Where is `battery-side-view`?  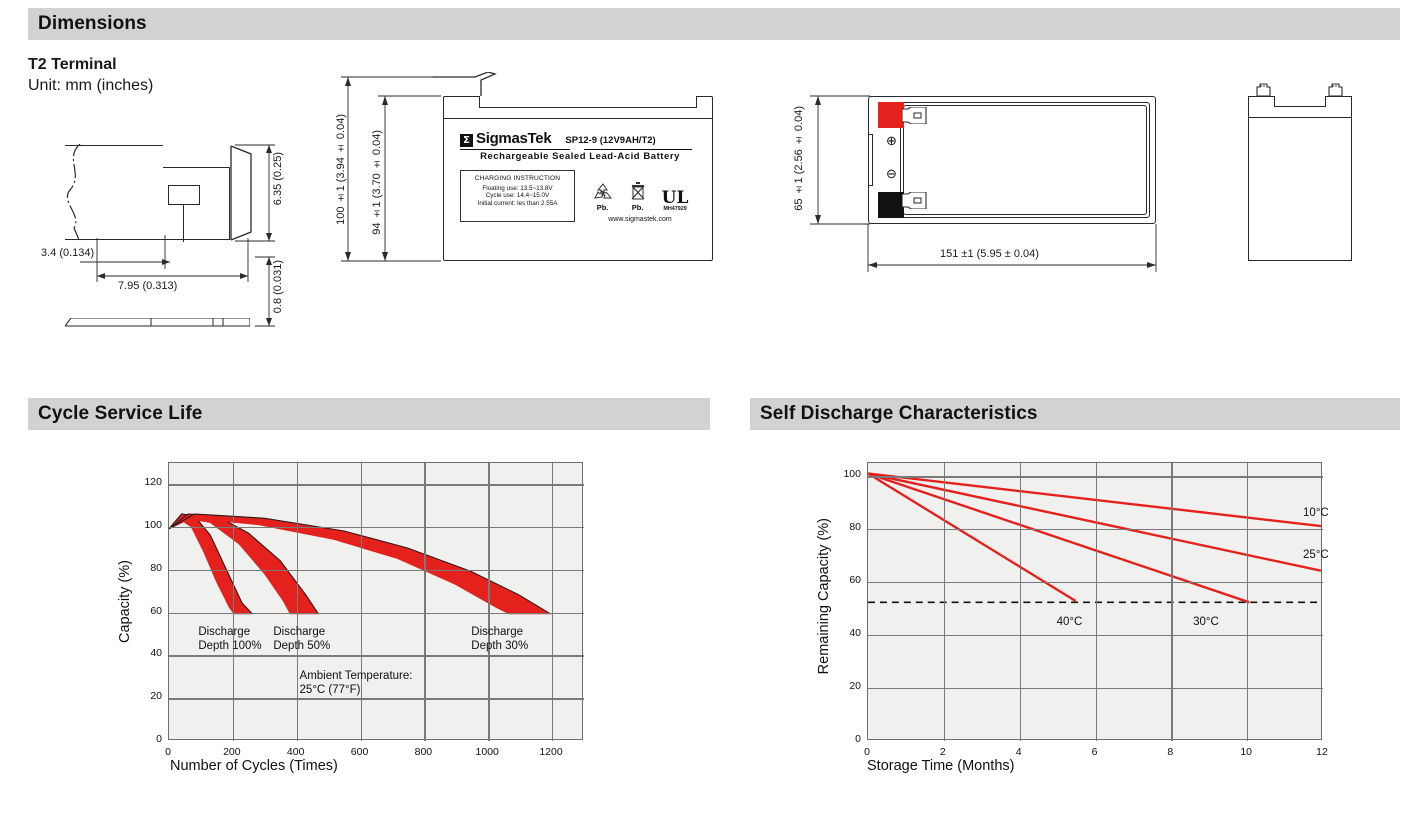 battery-side-view is located at coordinates (1303, 179).